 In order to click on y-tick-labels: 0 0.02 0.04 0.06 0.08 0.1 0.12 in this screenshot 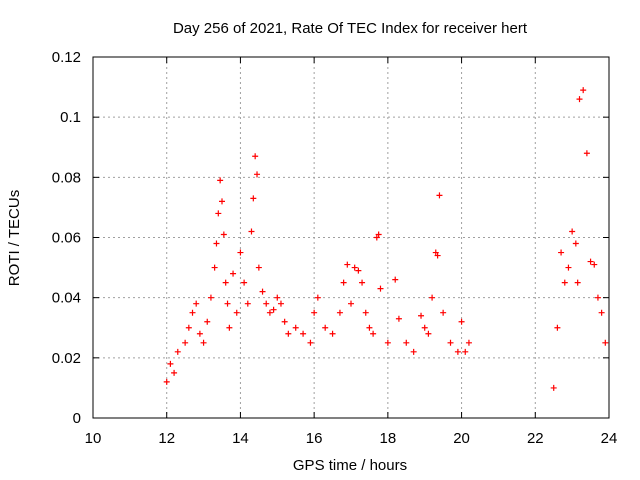, I will do `click(66, 238)`.